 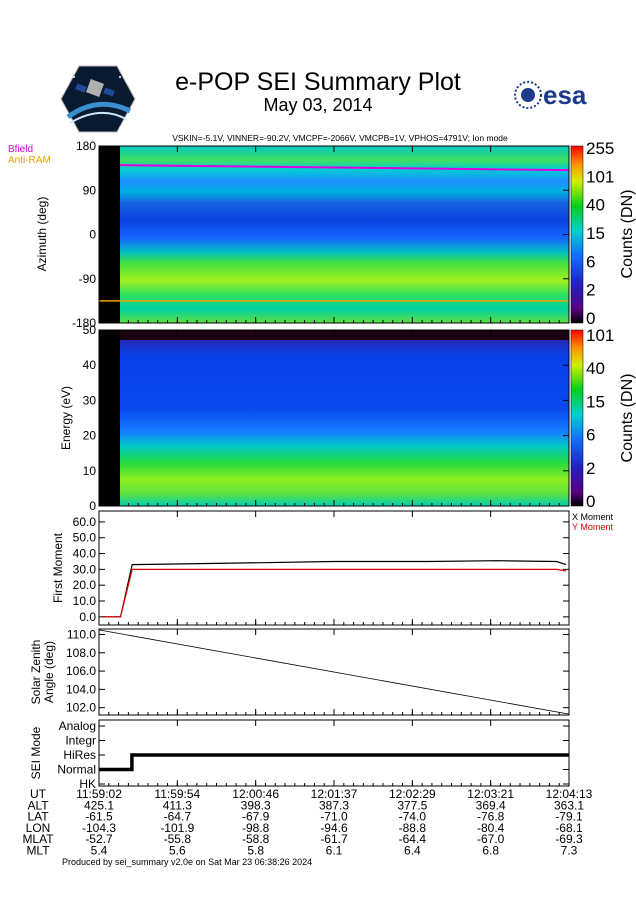 I want to click on sei-mode-frame, so click(x=334, y=753).